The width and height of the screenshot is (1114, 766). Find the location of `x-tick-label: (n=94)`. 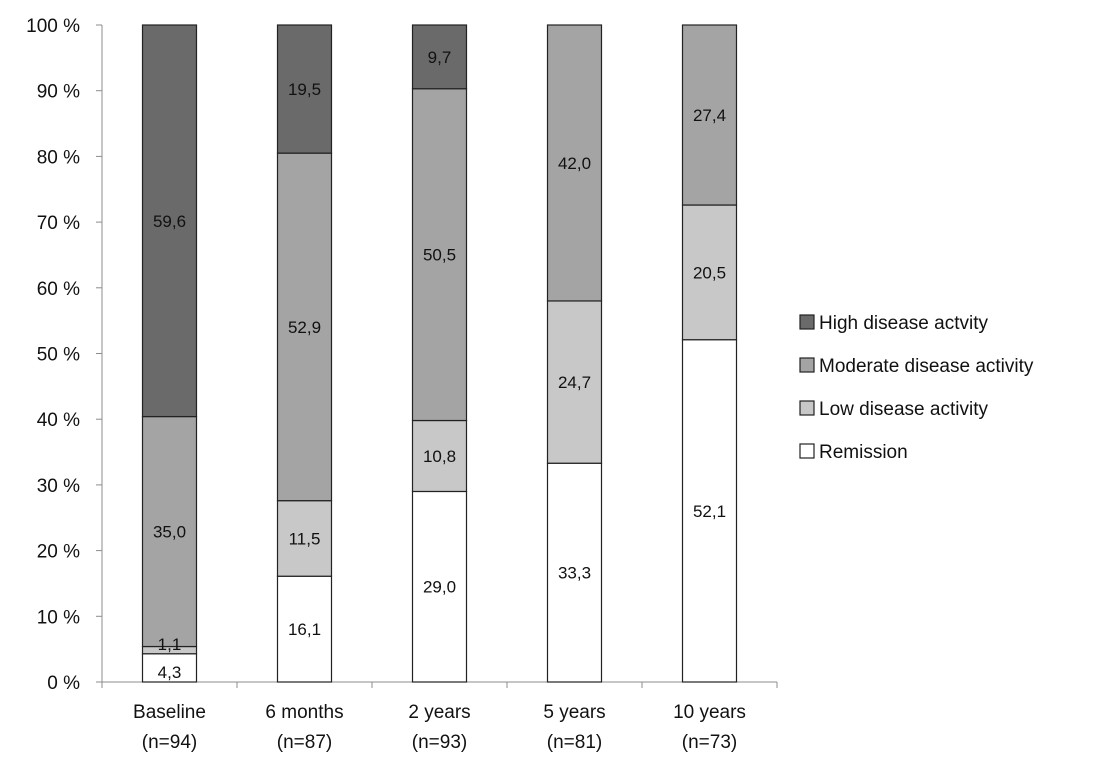

x-tick-label: (n=94) is located at coordinates (169, 742).